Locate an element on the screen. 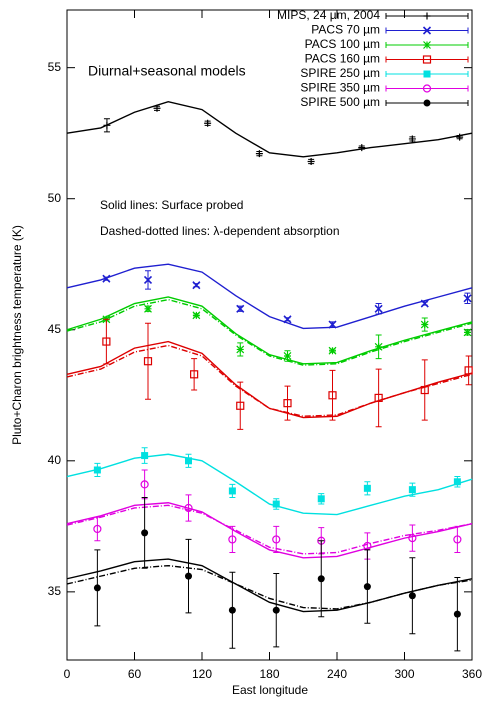 This screenshot has width=491, height=701. legend-label: SPIRE 350 µm is located at coordinates (340, 88).